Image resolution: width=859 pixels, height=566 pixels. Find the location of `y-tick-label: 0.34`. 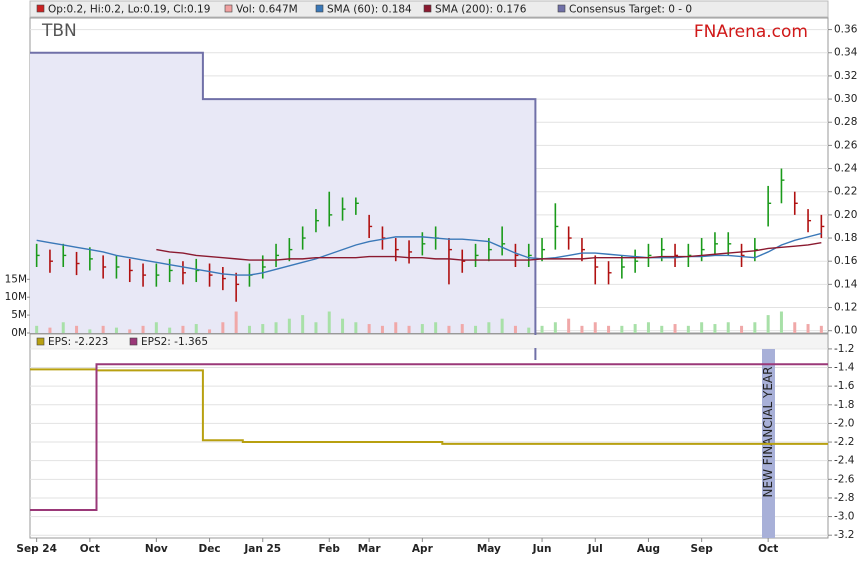

y-tick-label: 0.34 is located at coordinates (846, 53).